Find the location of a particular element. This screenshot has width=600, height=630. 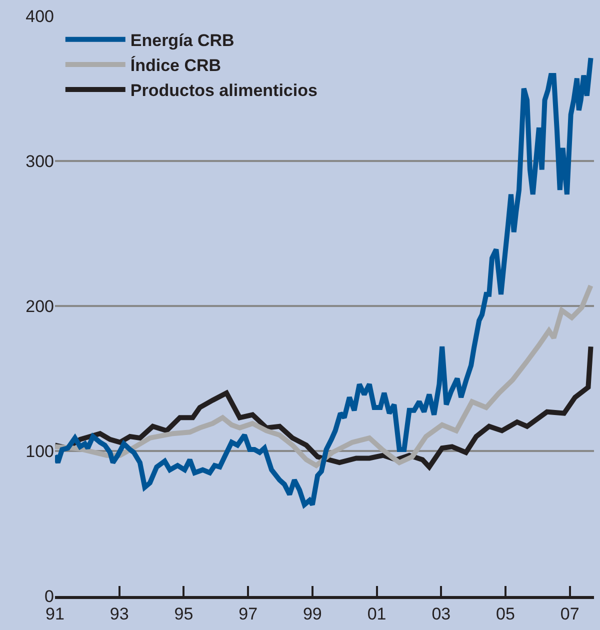

x-tick-label: 97 is located at coordinates (248, 614).